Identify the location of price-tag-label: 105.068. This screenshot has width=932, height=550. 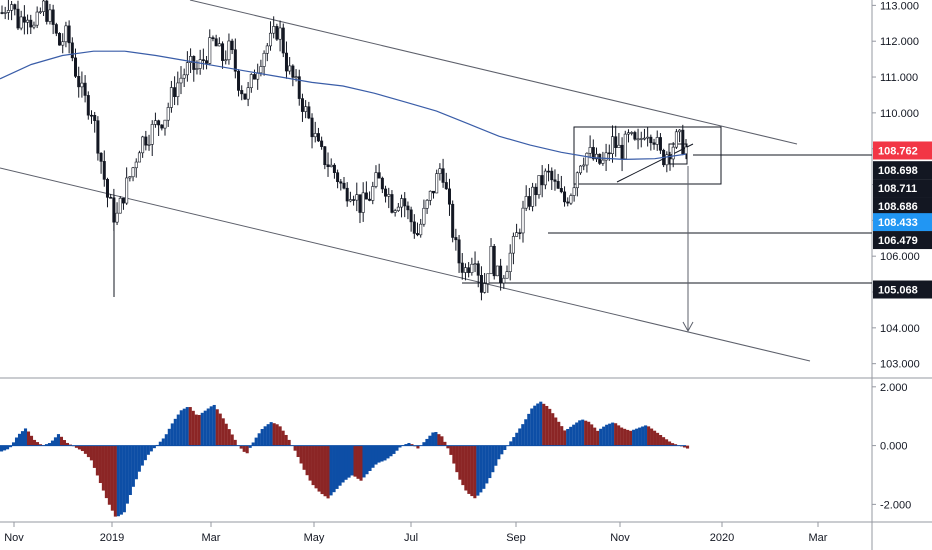
(898, 291).